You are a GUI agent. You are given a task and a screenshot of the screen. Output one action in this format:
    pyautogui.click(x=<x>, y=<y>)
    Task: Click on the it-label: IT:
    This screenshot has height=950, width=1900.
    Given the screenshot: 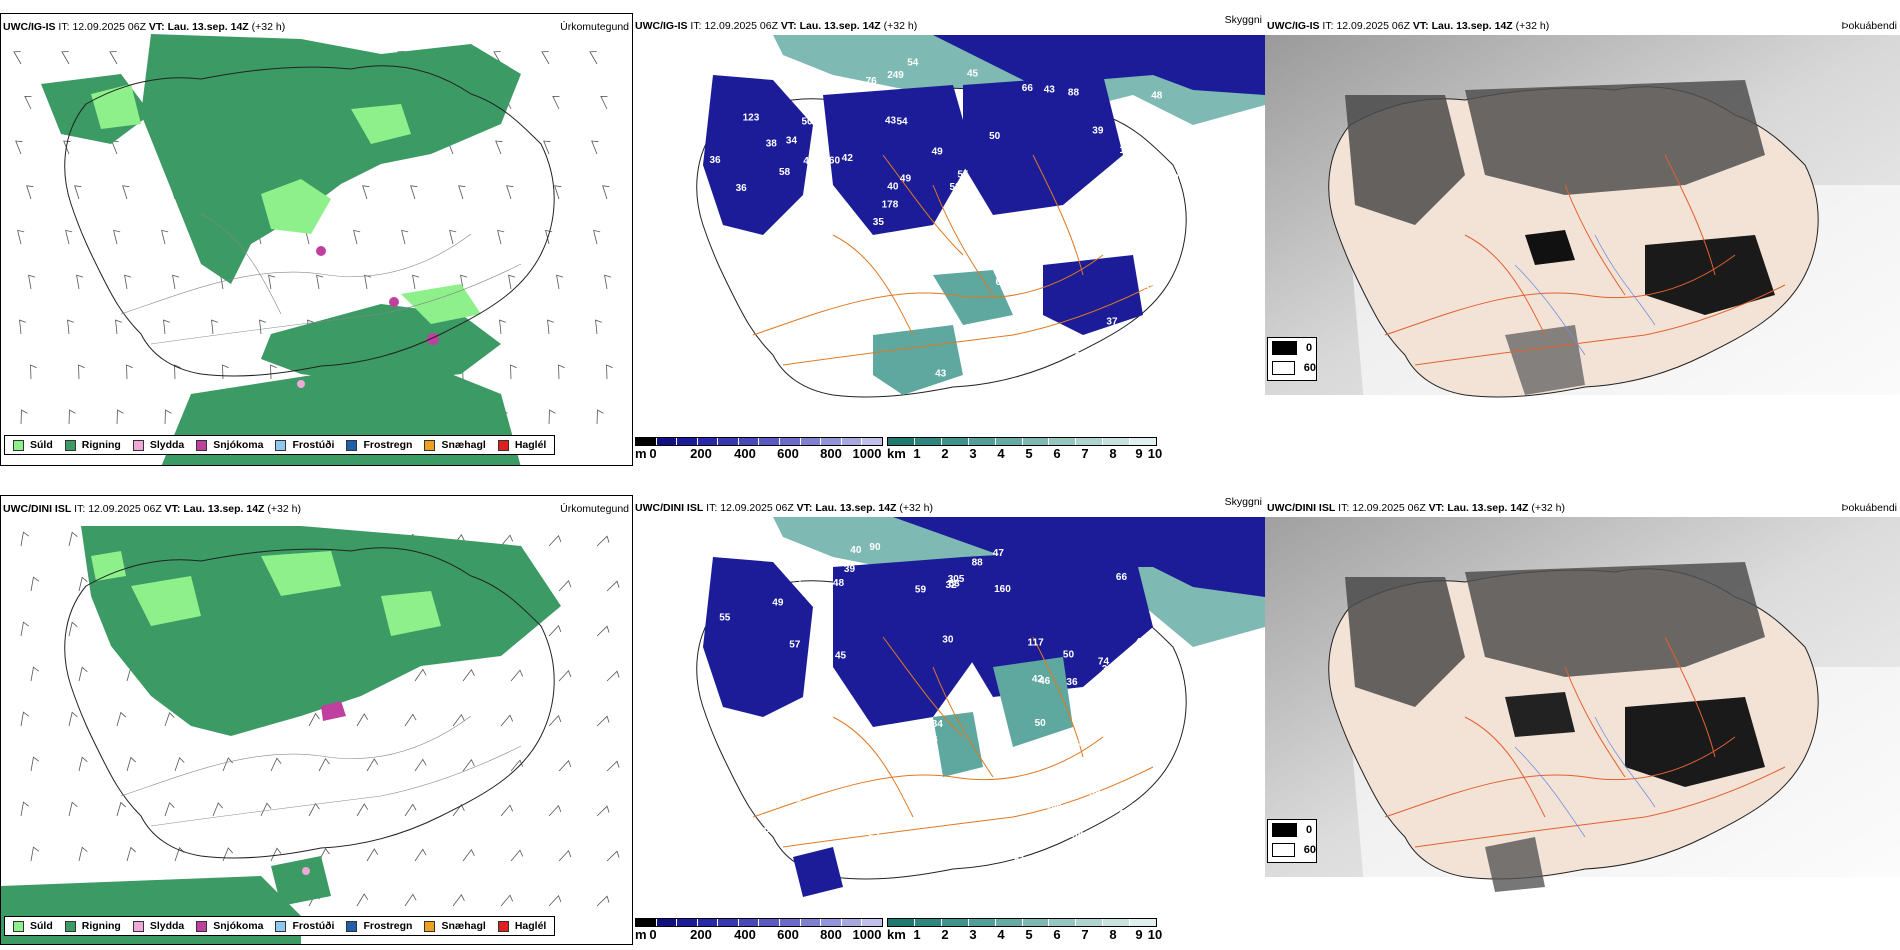 What is the action you would take?
    pyautogui.click(x=696, y=26)
    